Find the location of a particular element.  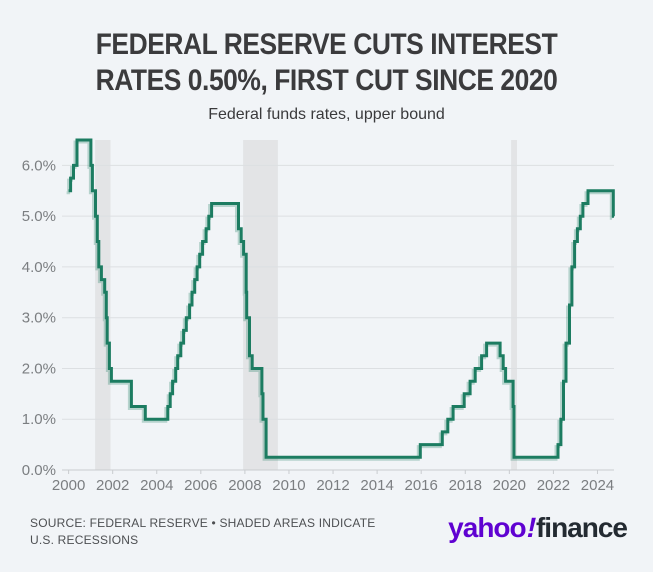

x-tick-label: 2002 is located at coordinates (112, 485).